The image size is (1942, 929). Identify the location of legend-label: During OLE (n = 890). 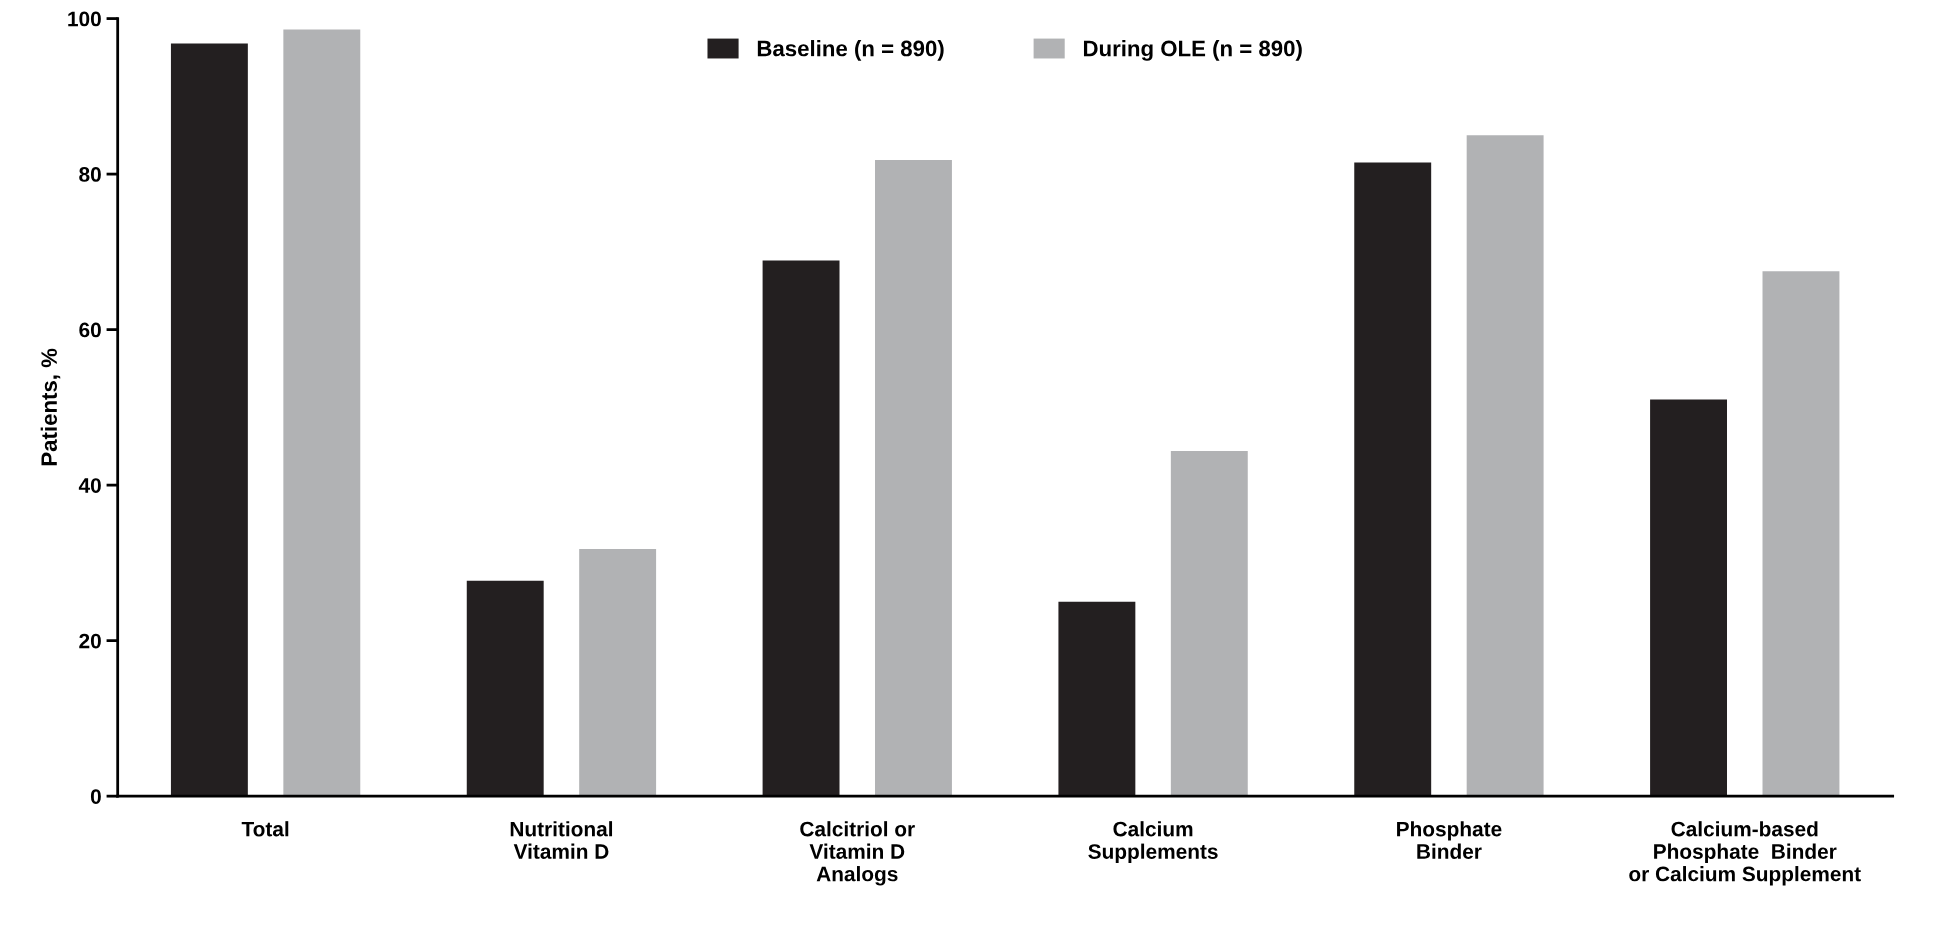
(1192, 50).